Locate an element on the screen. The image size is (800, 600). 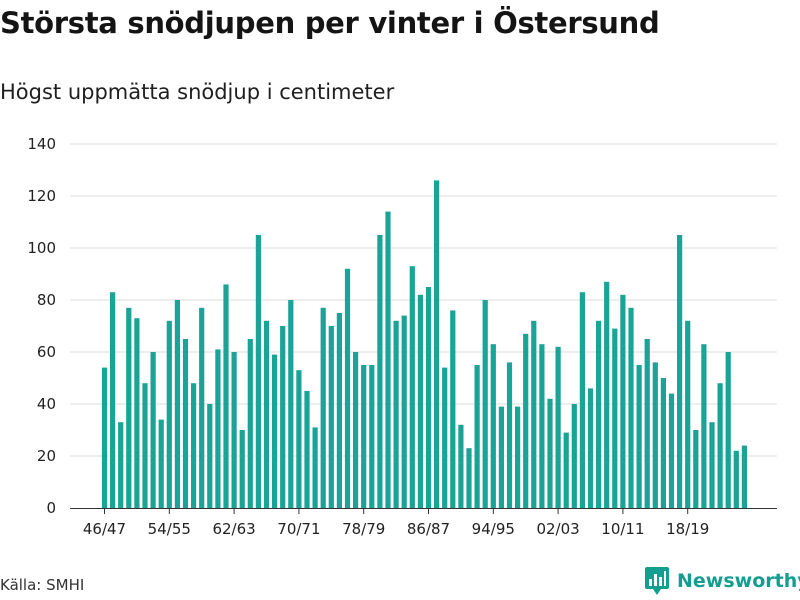
x-tick-label: 54/55 is located at coordinates (169, 529).